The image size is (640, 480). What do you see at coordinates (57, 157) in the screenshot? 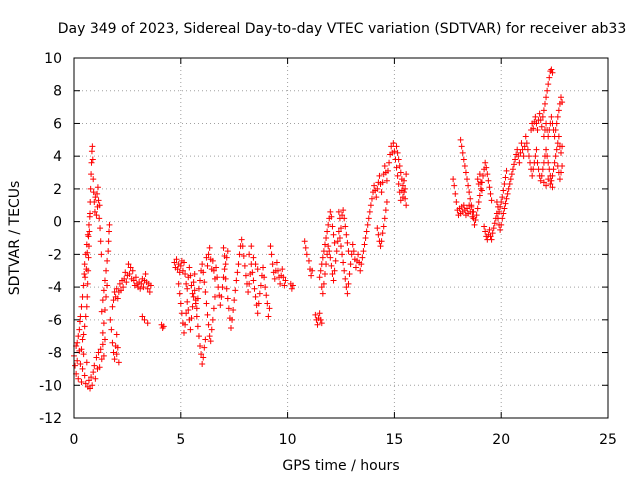
I see `y-tick-label: 4` at bounding box center [57, 157].